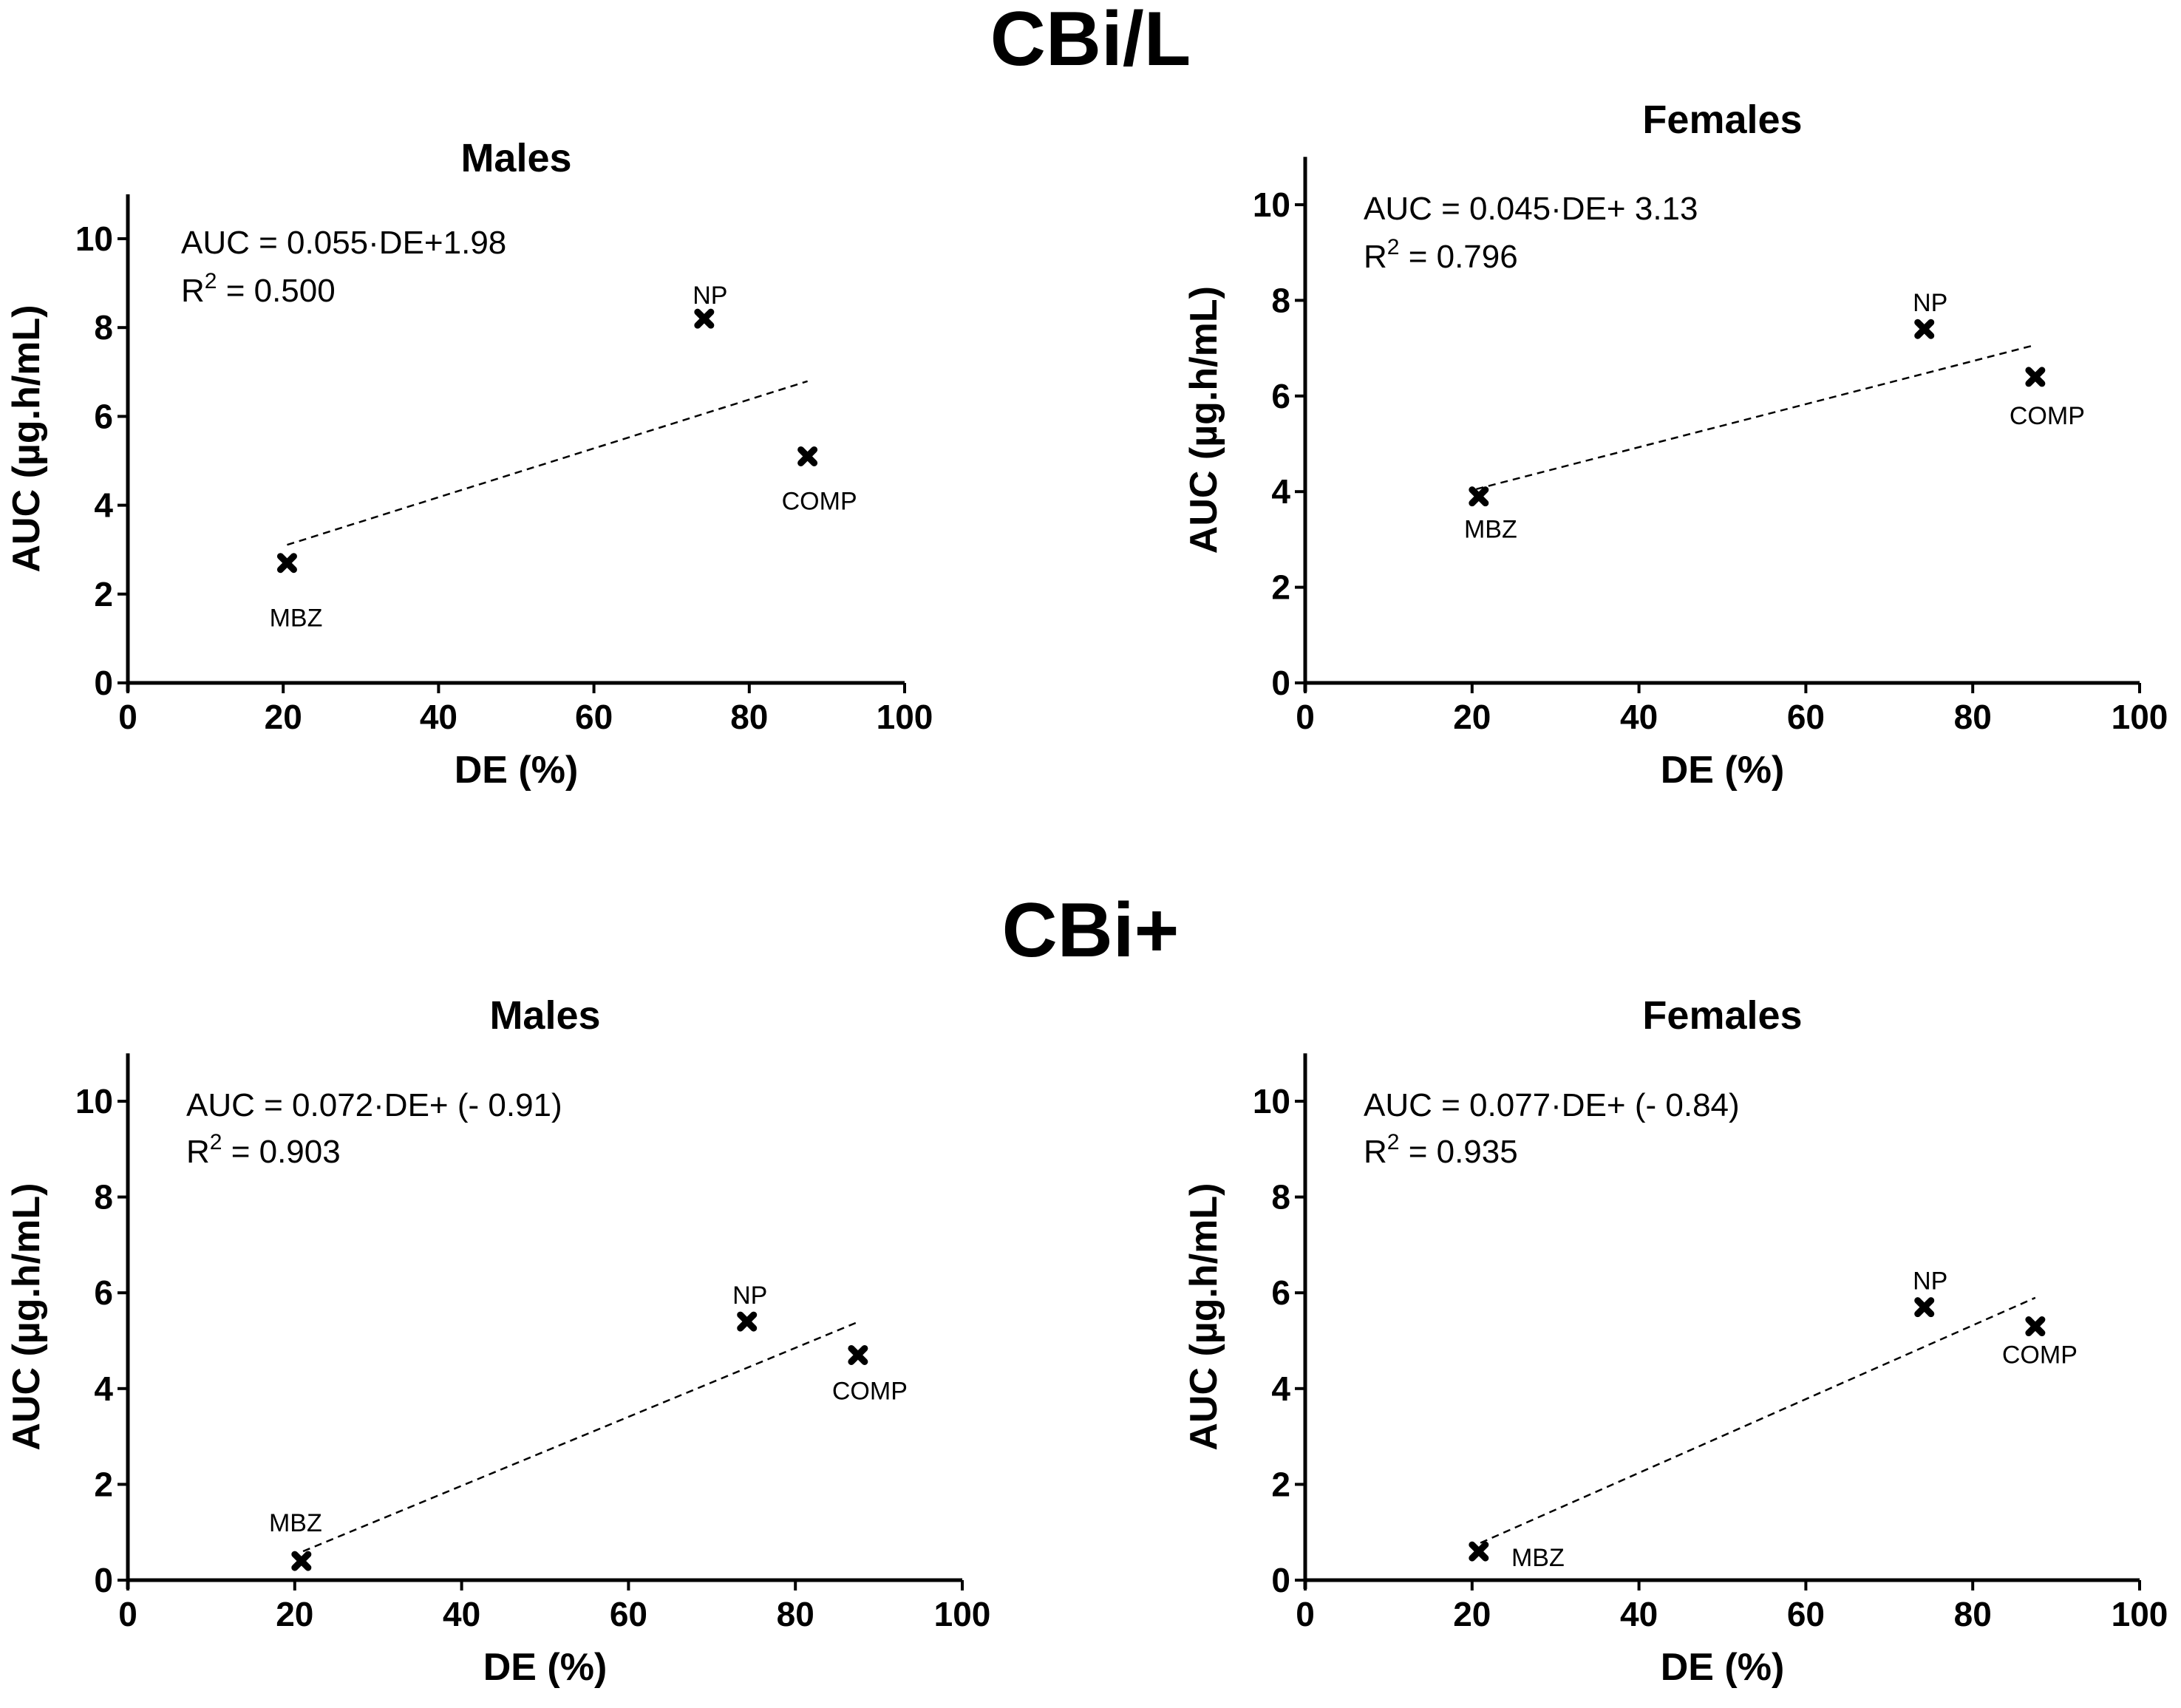 The height and width of the screenshot is (1708, 2181). Describe the element at coordinates (1458, 257) in the screenshot. I see `r-squared-value: = 0.796` at that location.